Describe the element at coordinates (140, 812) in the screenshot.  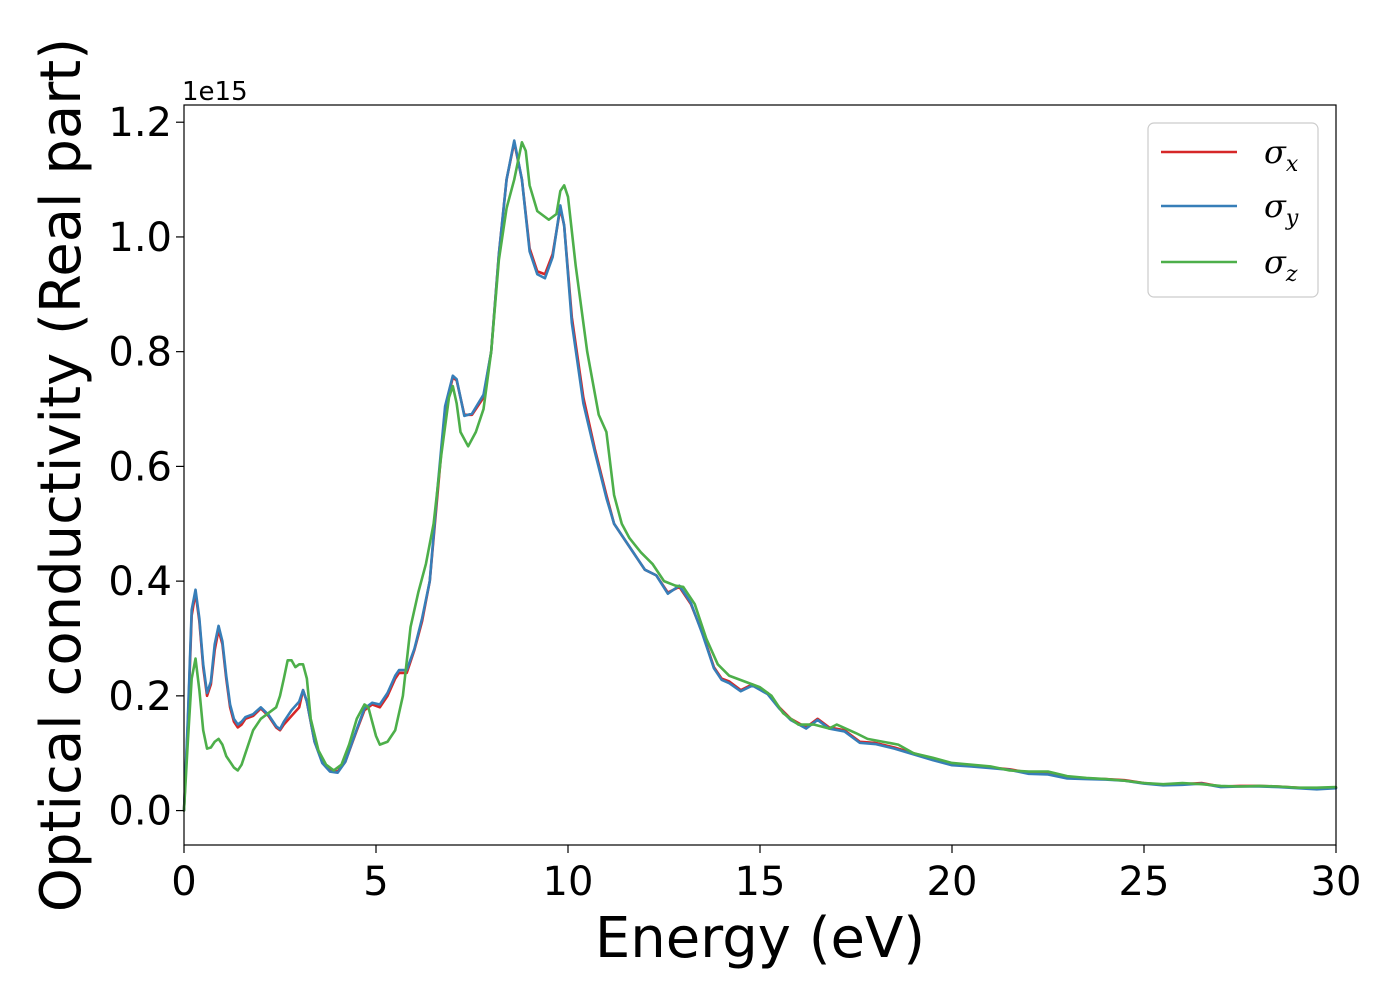
I see `y-tick-label: 0.0` at that location.